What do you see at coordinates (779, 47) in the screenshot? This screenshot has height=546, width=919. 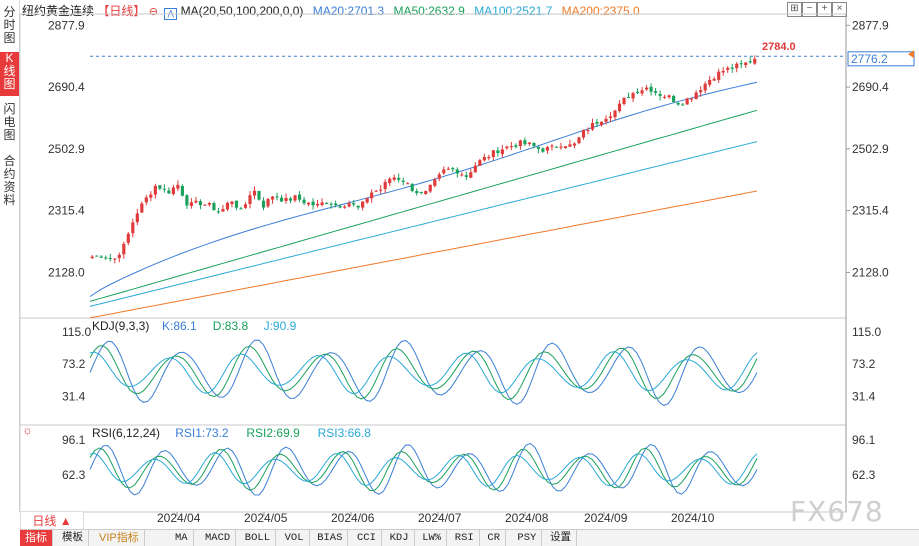 I see `high-price-label: 2784.0` at bounding box center [779, 47].